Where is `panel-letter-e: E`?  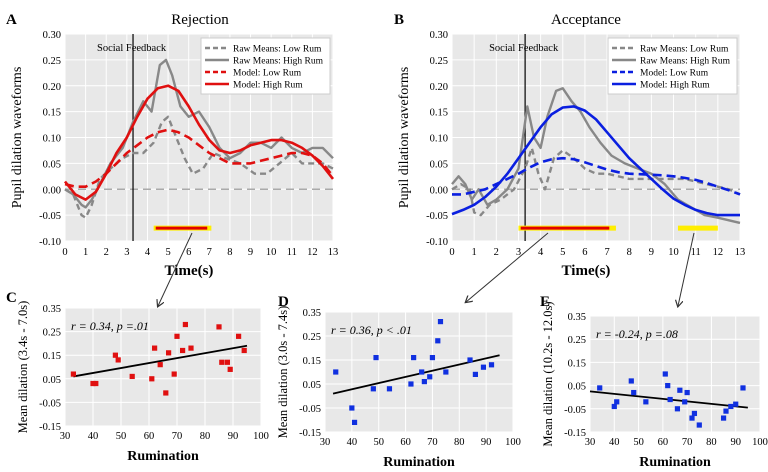 panel-letter-e: E is located at coordinates (545, 302).